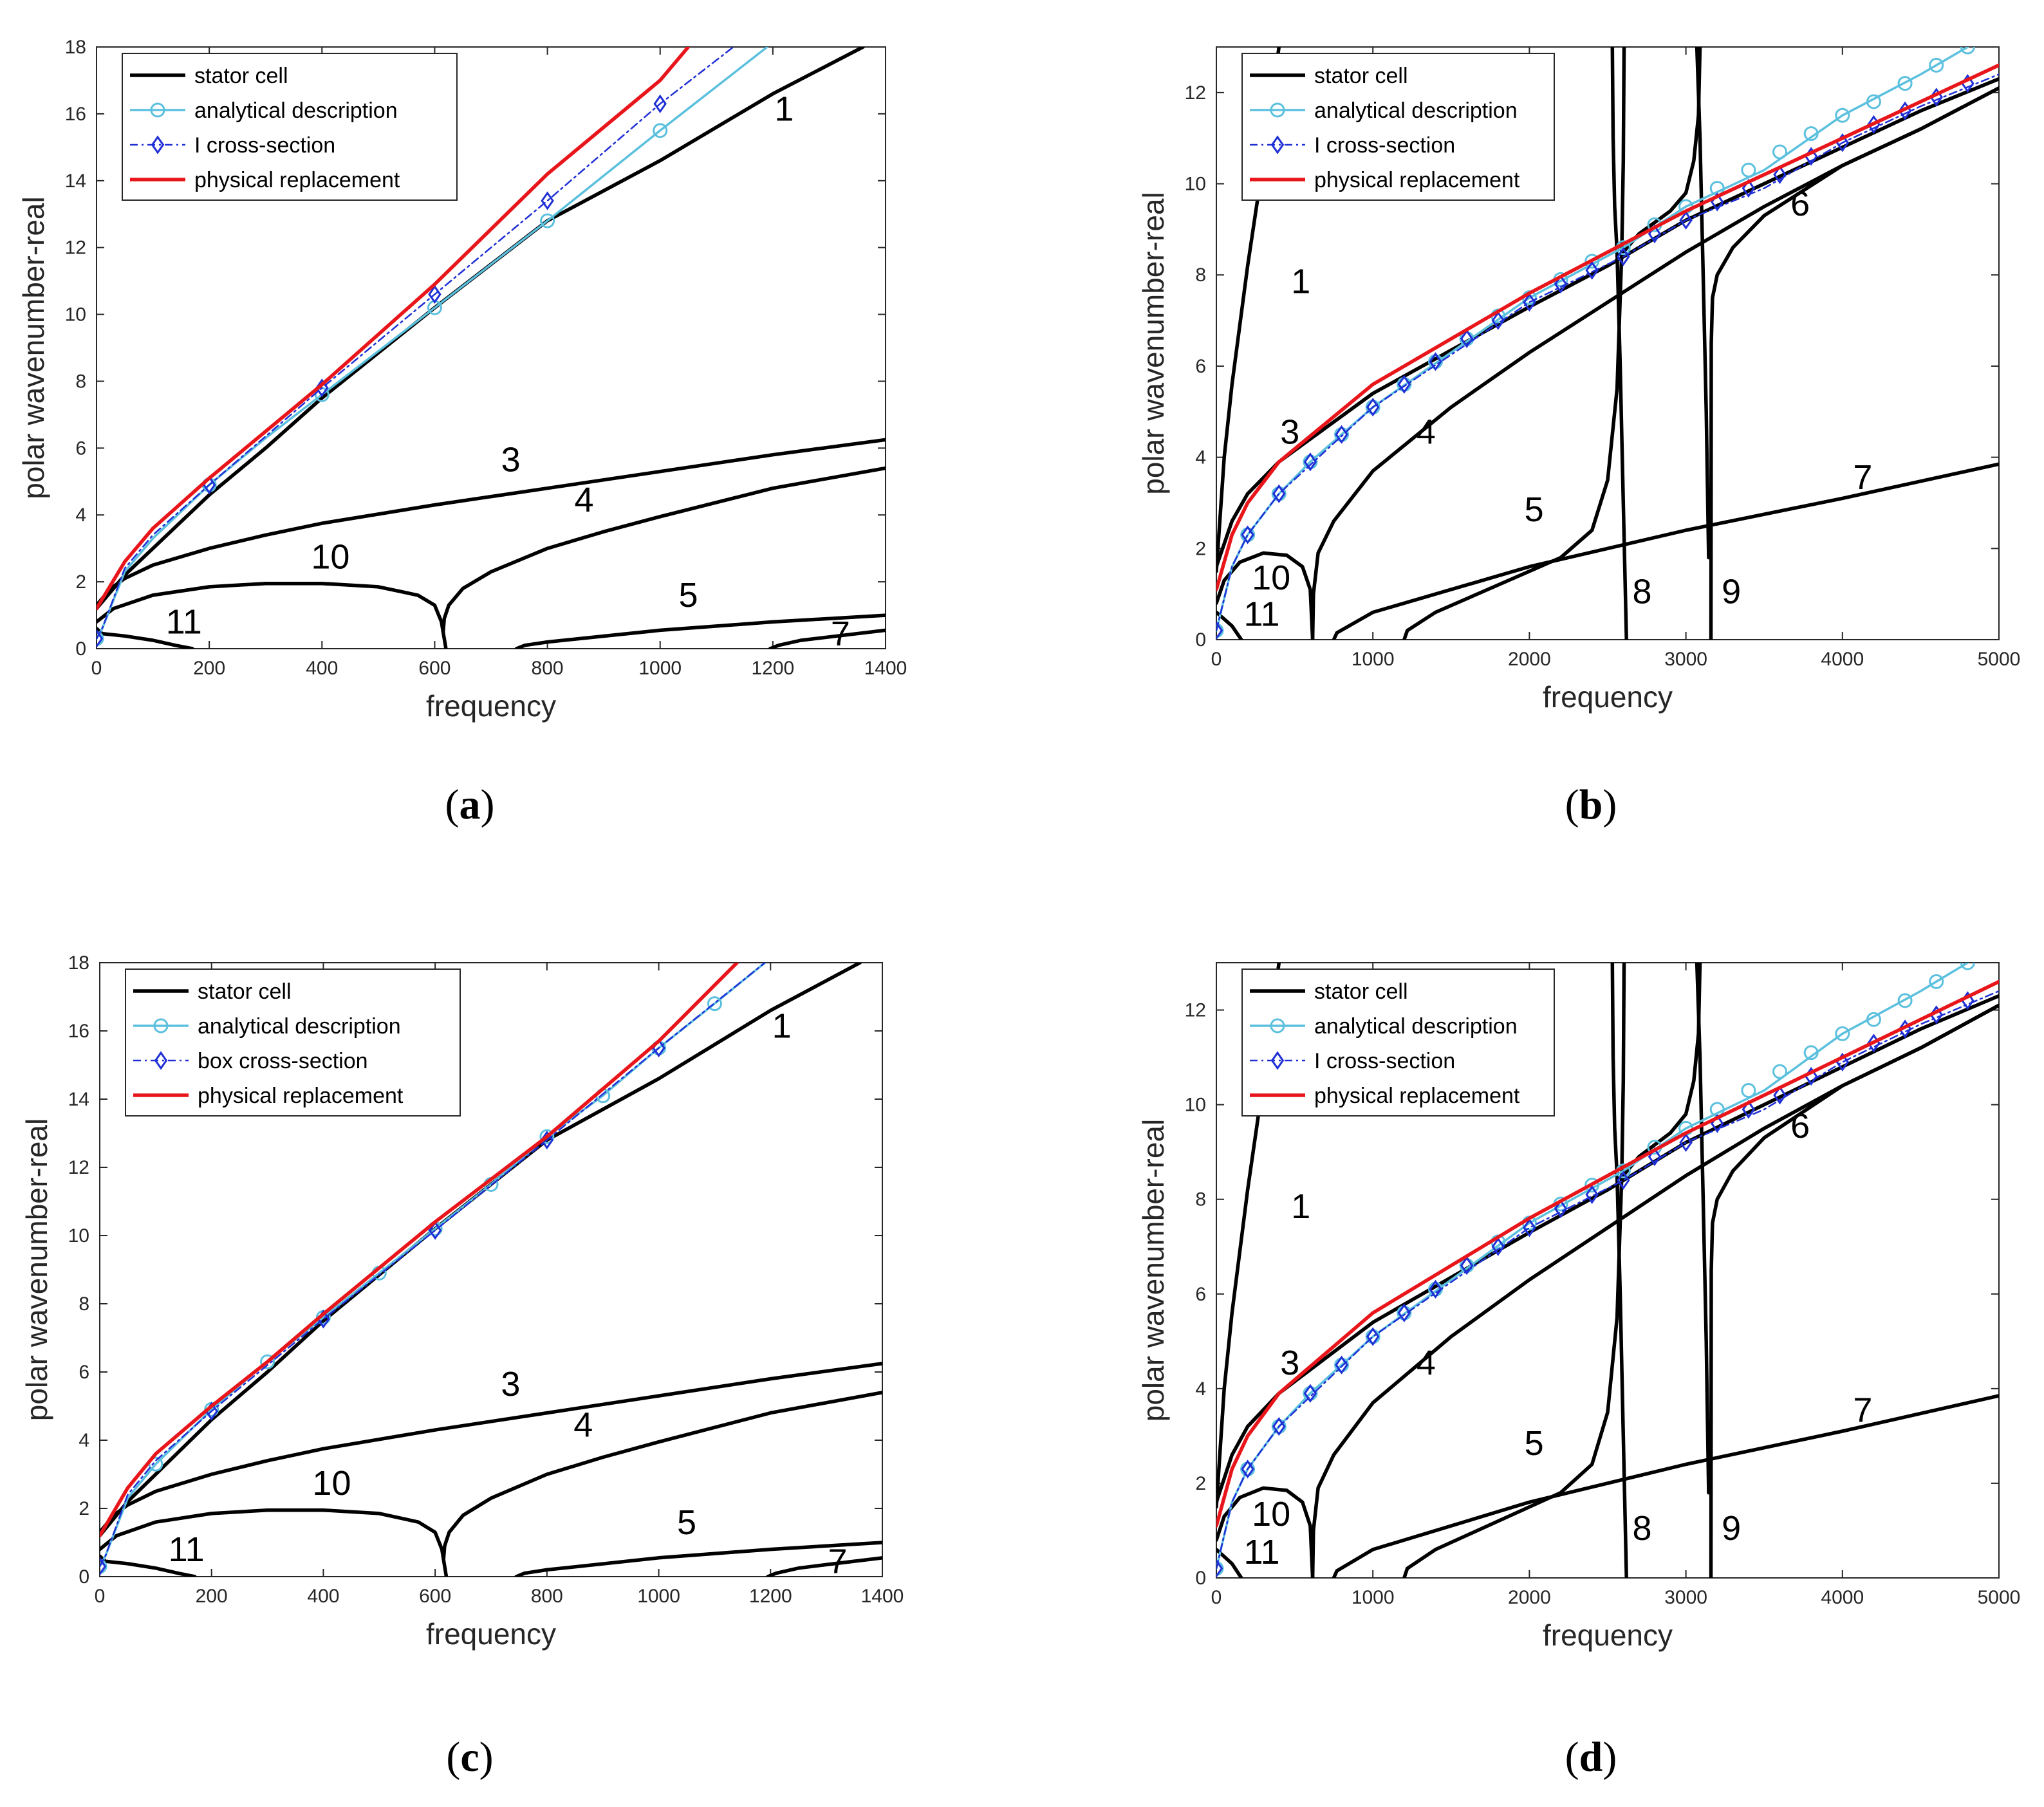 This screenshot has width=2044, height=1807. What do you see at coordinates (1201, 1294) in the screenshot?
I see `y-tick-label: 6` at bounding box center [1201, 1294].